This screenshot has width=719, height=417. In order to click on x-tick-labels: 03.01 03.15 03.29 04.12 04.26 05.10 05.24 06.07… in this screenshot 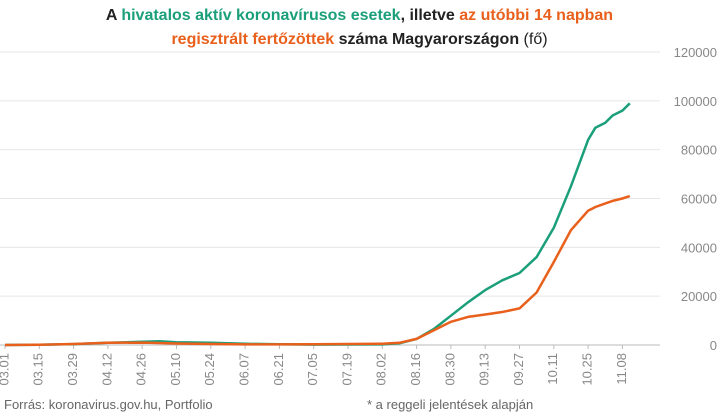, I will do `click(314, 365)`.